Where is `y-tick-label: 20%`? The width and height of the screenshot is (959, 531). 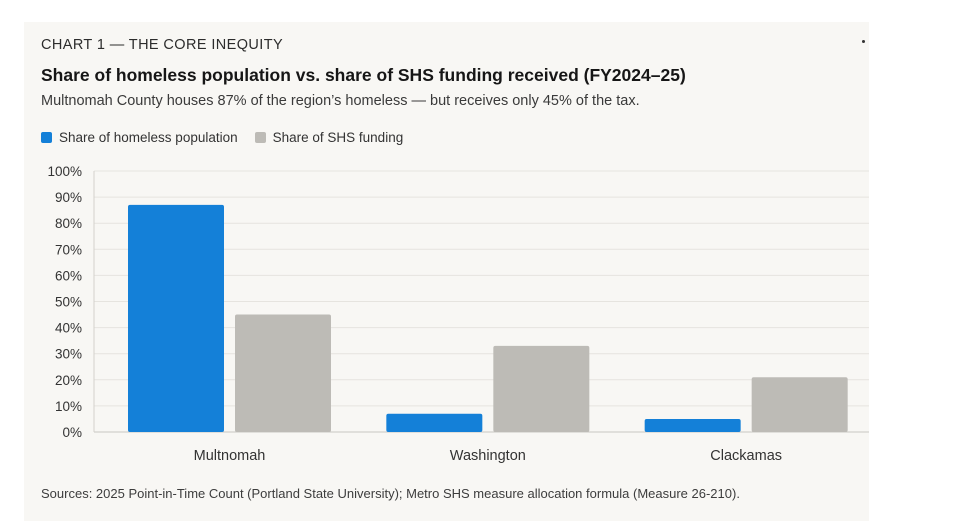 y-tick-label: 20% is located at coordinates (68, 380).